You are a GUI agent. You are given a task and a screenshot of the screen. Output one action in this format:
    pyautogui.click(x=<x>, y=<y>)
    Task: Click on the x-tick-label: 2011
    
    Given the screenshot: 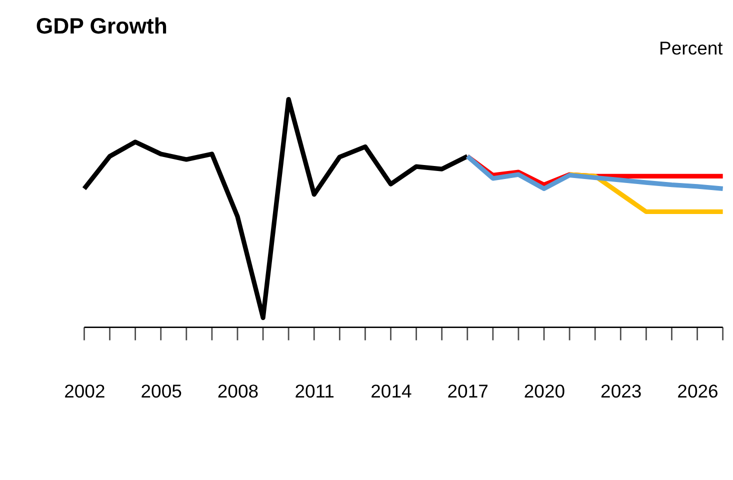 What is the action you would take?
    pyautogui.click(x=314, y=391)
    